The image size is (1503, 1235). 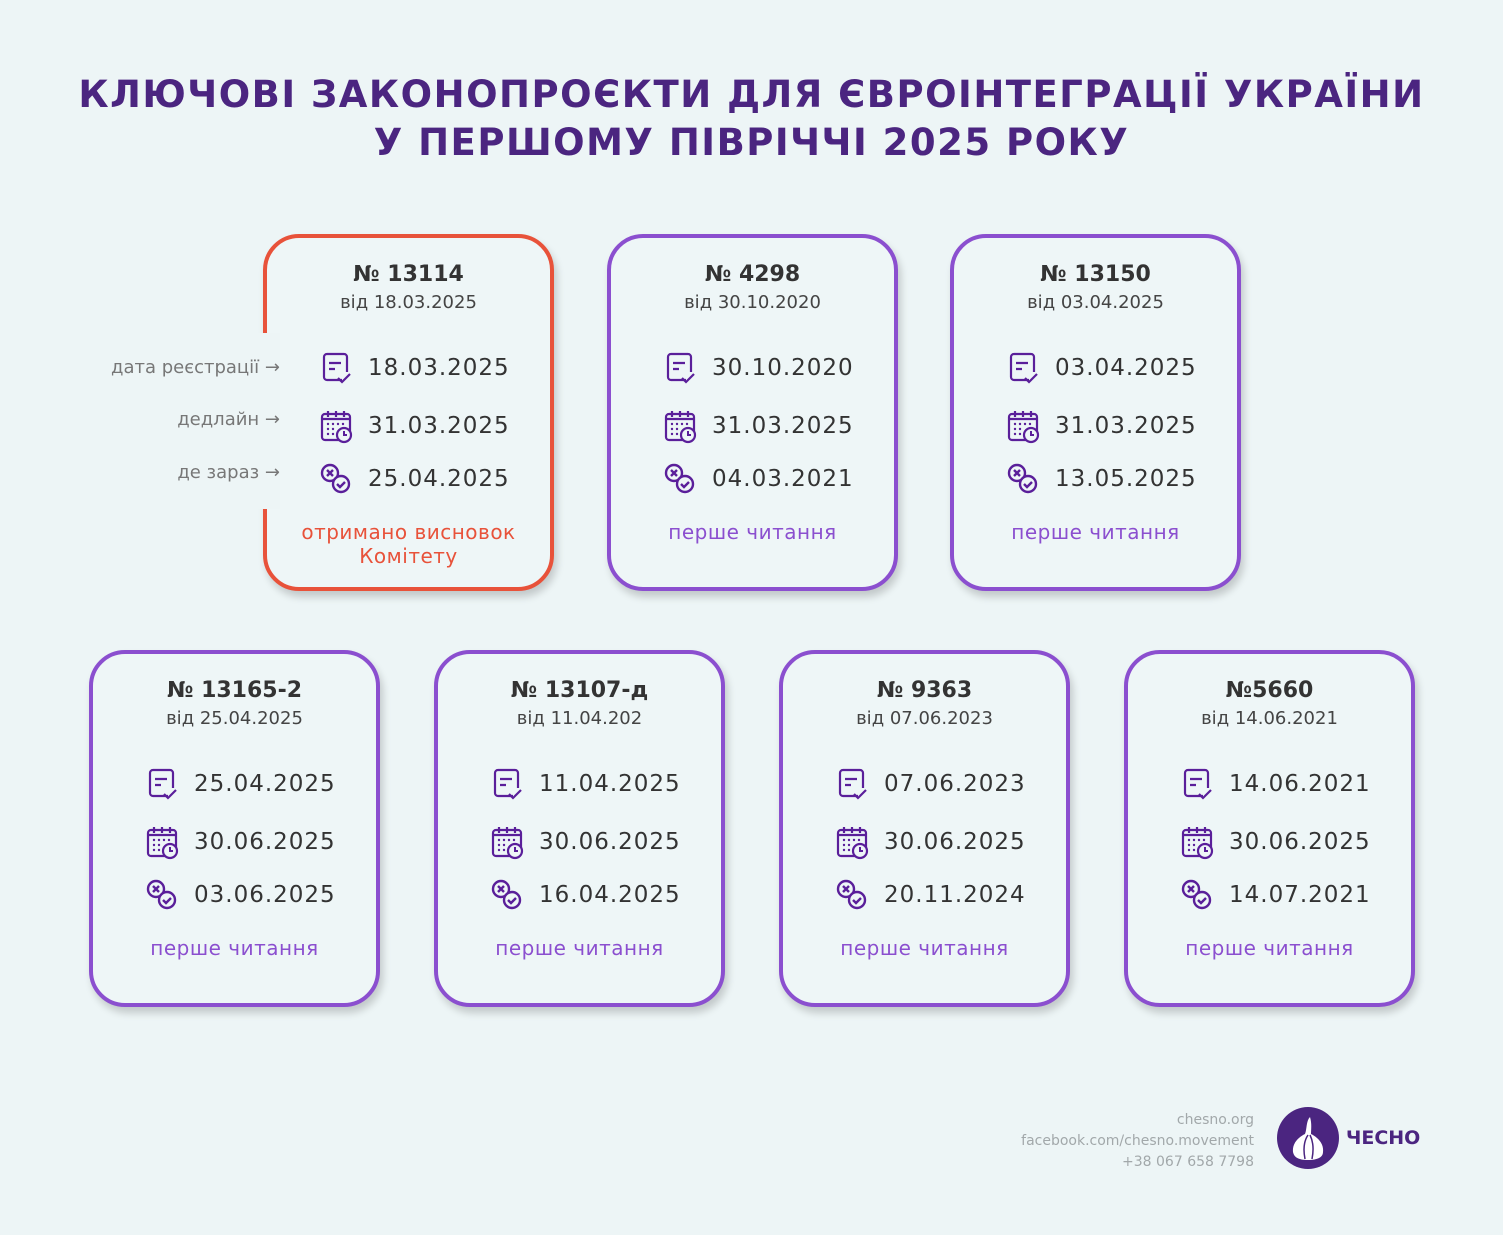 I want to click on legend-current: де зараз →, so click(x=228, y=472).